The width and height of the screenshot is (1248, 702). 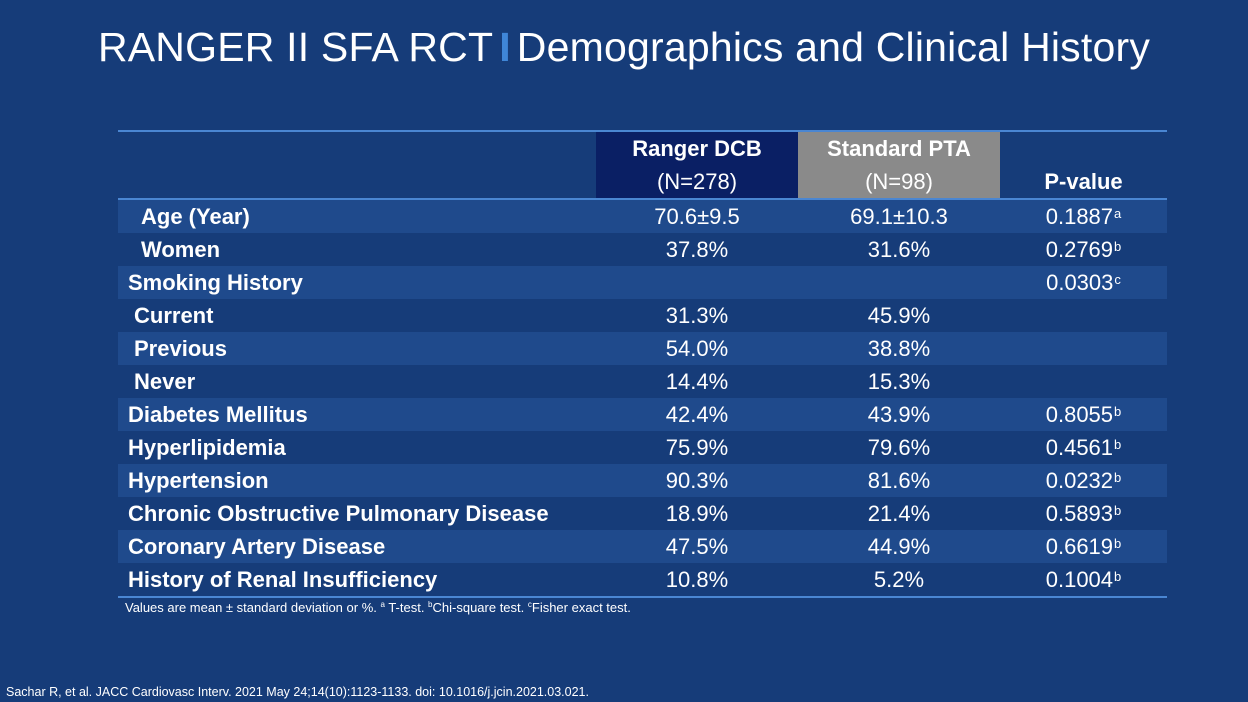 What do you see at coordinates (357, 216) in the screenshot?
I see `row-label: Age (Year)` at bounding box center [357, 216].